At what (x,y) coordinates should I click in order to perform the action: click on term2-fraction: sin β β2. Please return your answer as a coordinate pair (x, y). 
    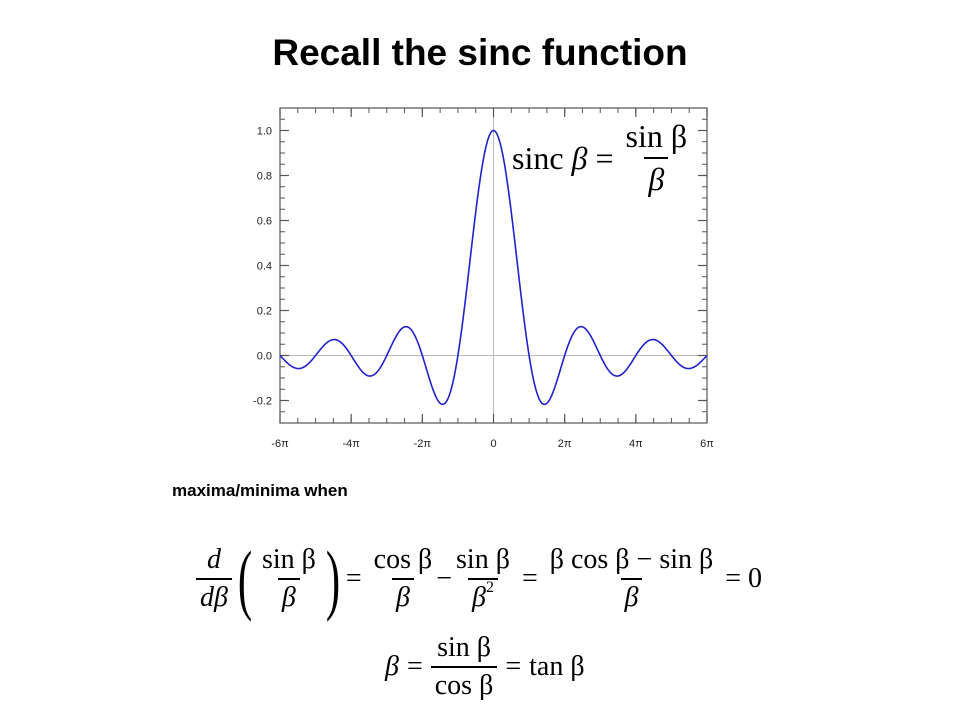
    Looking at the image, I should click on (483, 579).